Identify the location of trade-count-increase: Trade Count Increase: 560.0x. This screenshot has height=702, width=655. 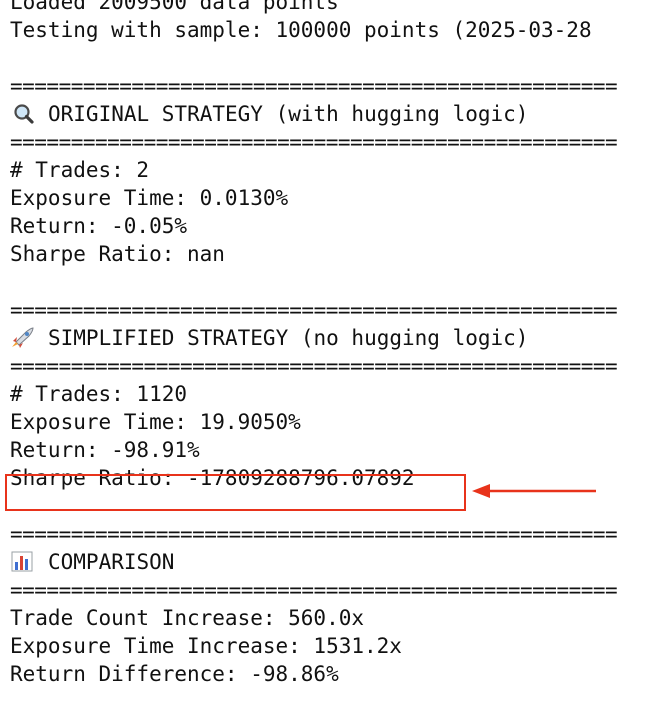
(187, 618).